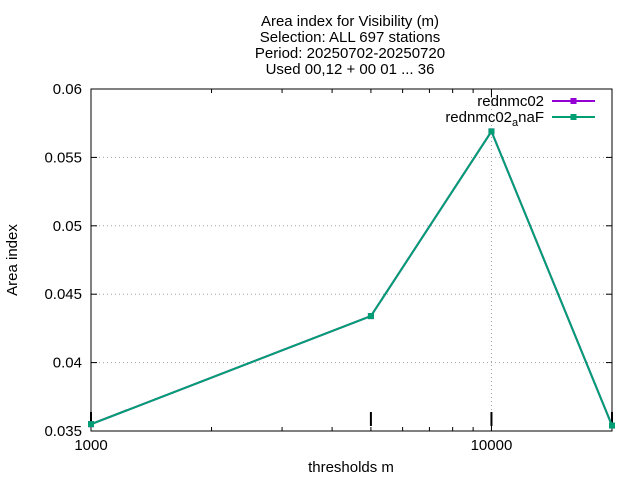 This screenshot has height=480, width=640. Describe the element at coordinates (67, 226) in the screenshot. I see `y-tick-label: 0.05` at that location.